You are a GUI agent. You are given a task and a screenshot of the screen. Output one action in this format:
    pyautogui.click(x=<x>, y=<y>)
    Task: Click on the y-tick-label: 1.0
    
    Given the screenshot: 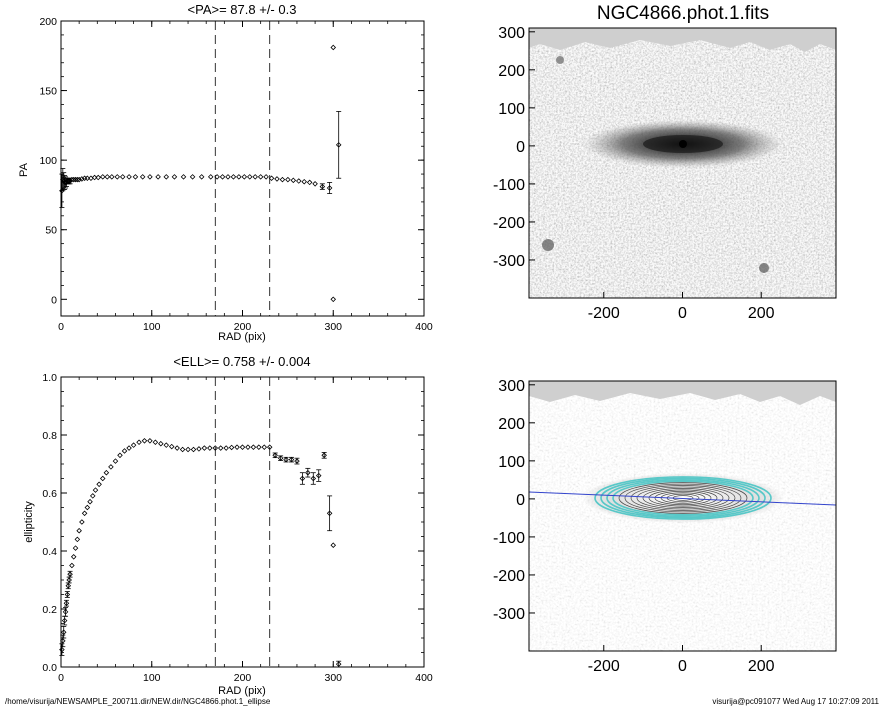 What is the action you would take?
    pyautogui.click(x=49, y=378)
    